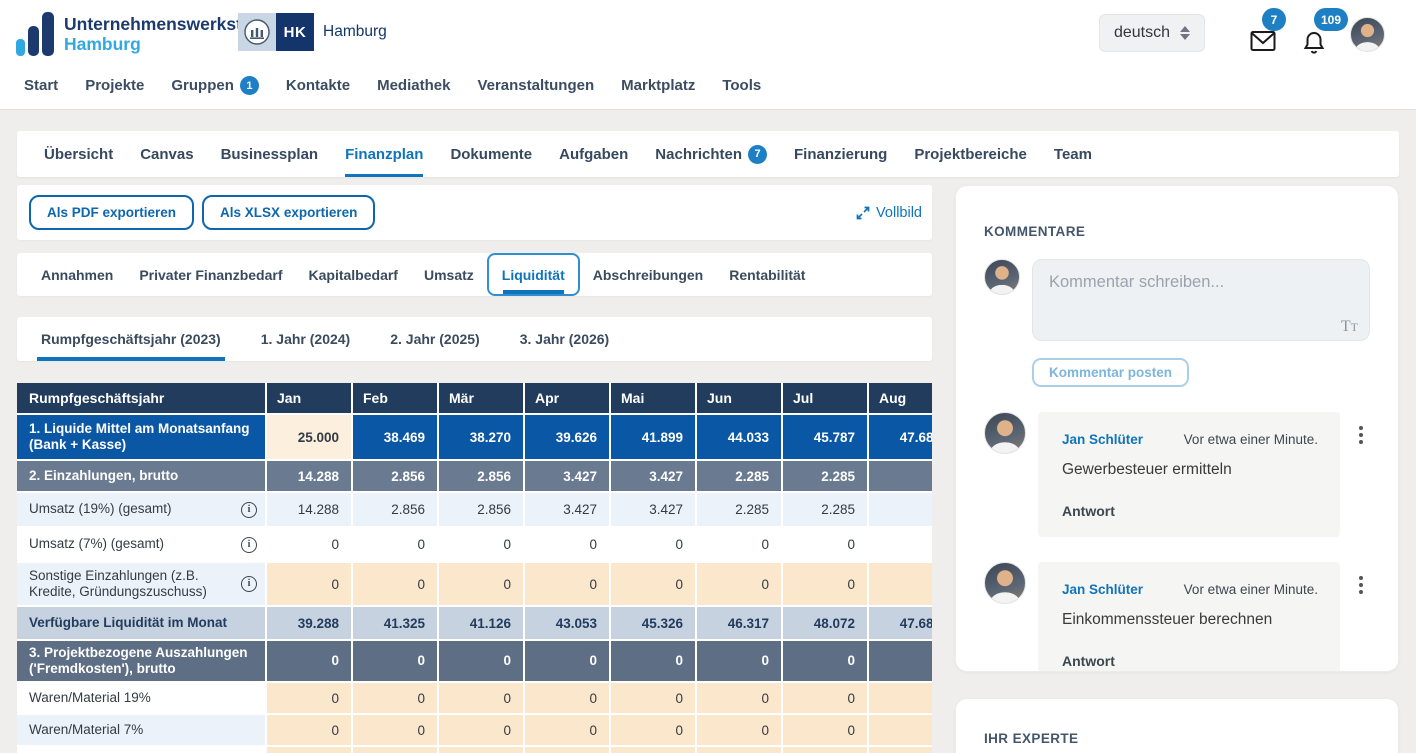 Image resolution: width=1416 pixels, height=753 pixels. I want to click on month-header-aug: Aug, so click(900, 398).